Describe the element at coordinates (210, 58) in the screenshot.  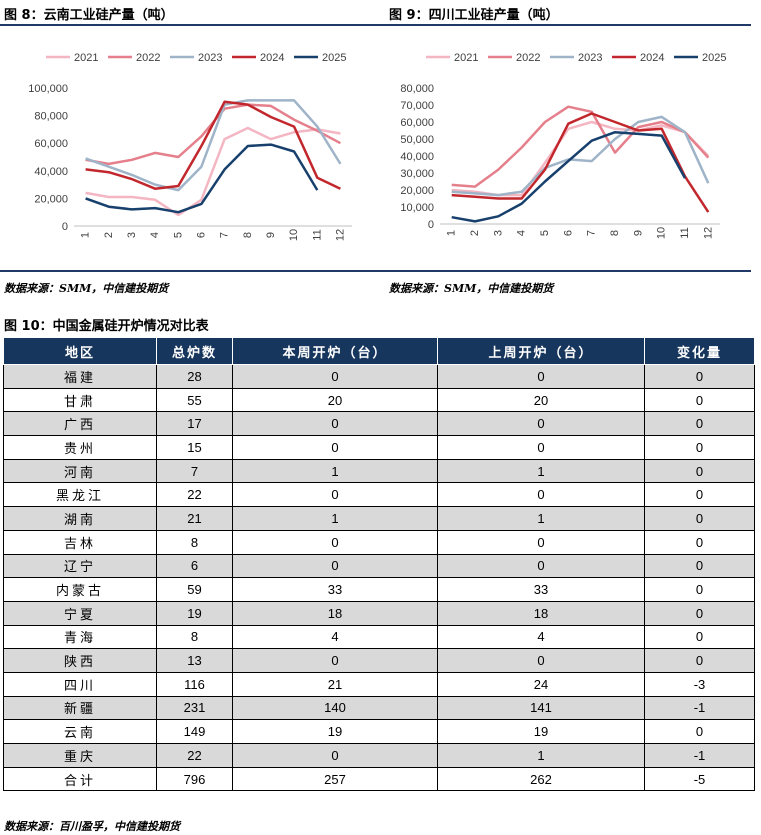
I see `legend-label-2023: 2023` at that location.